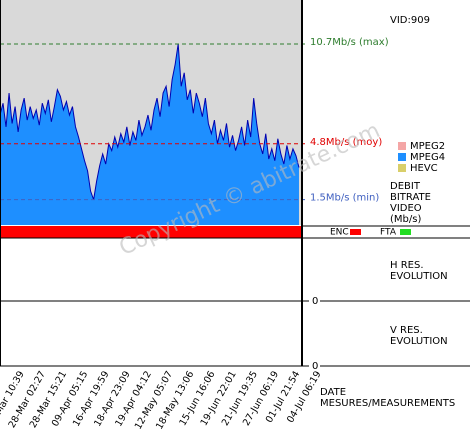  I want to click on y-title: DEBIT, so click(405, 186).